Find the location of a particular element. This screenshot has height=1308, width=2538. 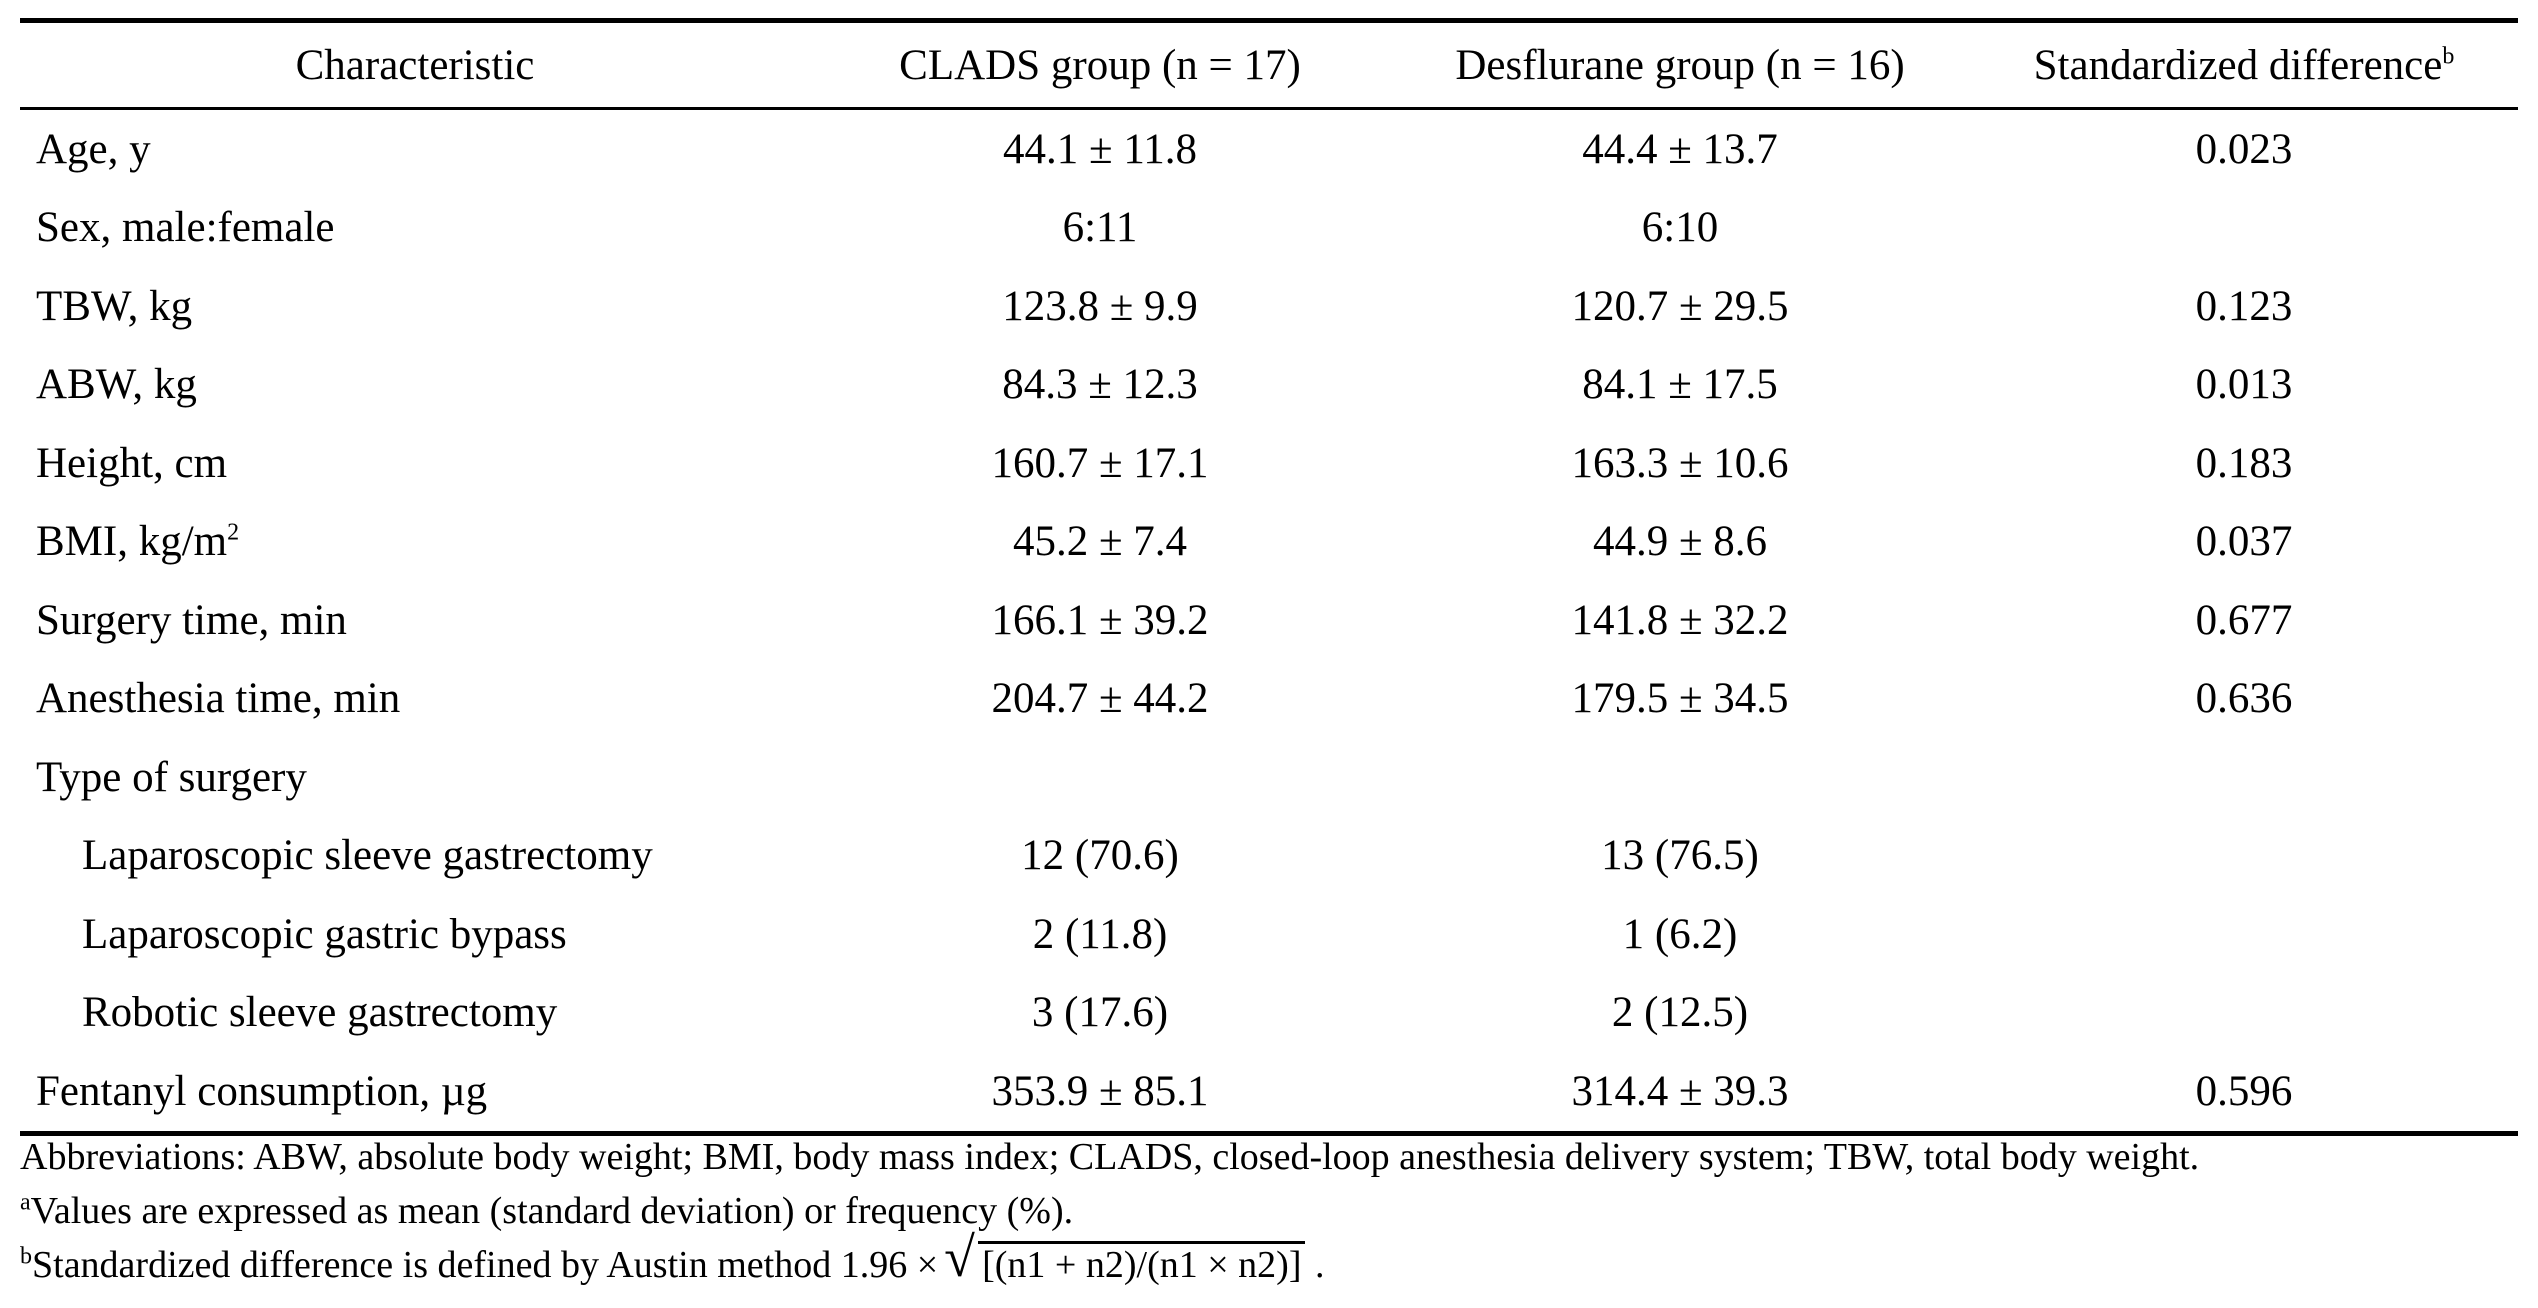

cell-desflurane: 13 (76.5) is located at coordinates (1680, 856).